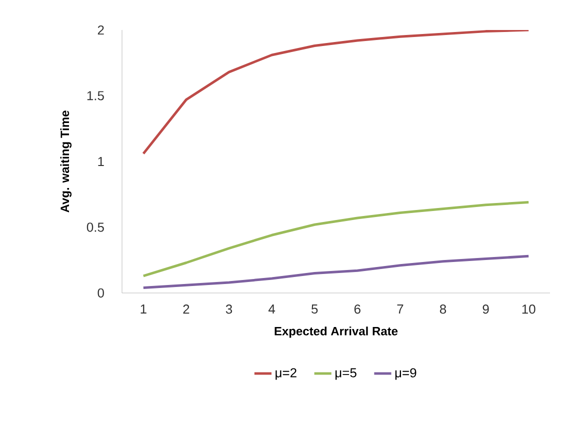 This screenshot has height=425, width=576. Describe the element at coordinates (286, 374) in the screenshot. I see `legend-label: μ=2` at that location.